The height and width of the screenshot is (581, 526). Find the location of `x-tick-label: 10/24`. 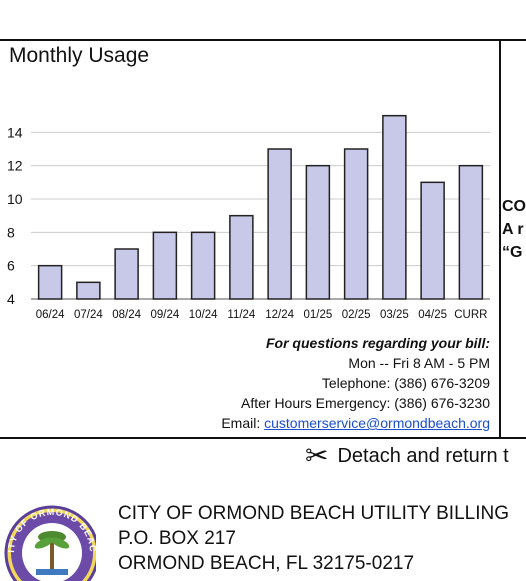

x-tick-label: 10/24 is located at coordinates (203, 315).